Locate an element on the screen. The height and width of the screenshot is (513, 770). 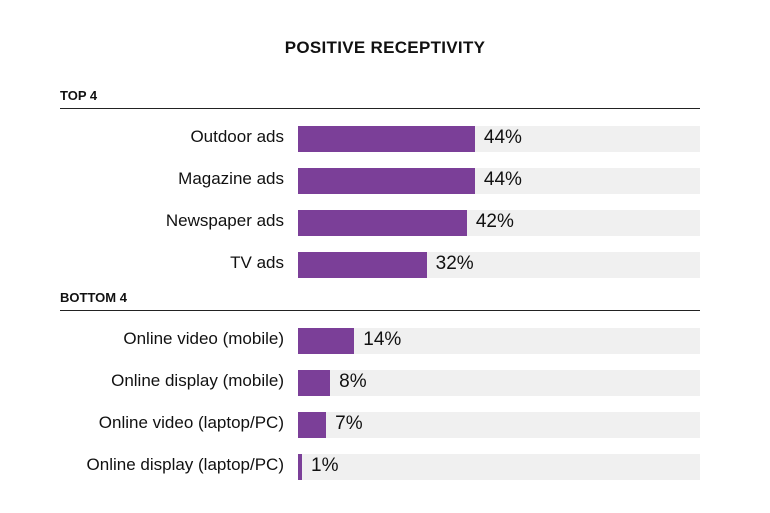
bar-row: Outdoor ads 44% is located at coordinates (385, 138).